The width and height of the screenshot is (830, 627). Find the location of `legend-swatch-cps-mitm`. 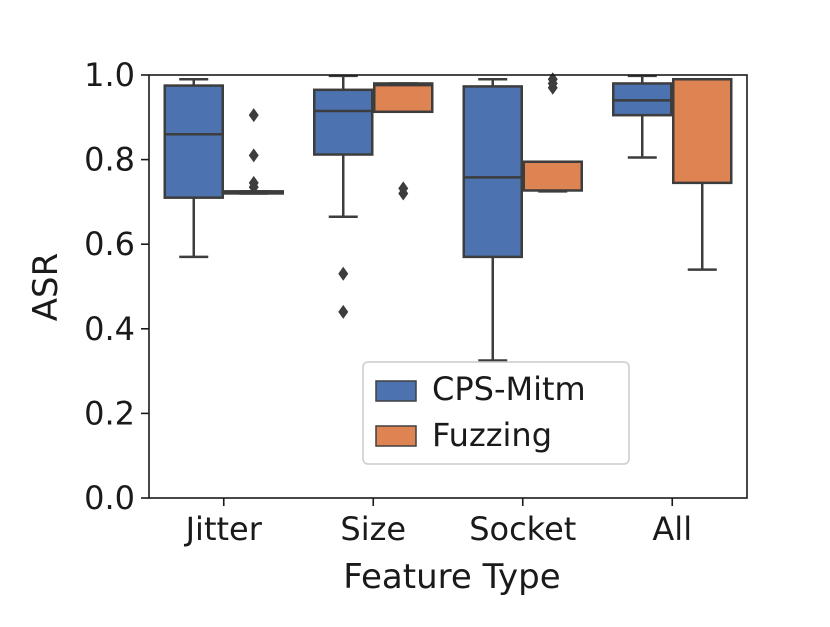

legend-swatch-cps-mitm is located at coordinates (396, 391).